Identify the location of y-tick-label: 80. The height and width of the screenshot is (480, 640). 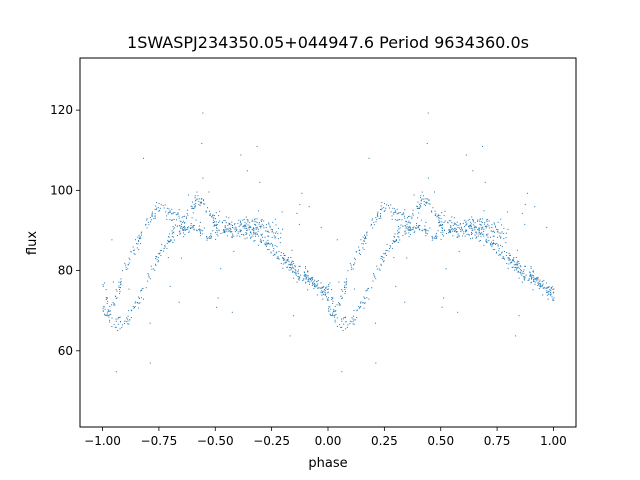
(65, 271).